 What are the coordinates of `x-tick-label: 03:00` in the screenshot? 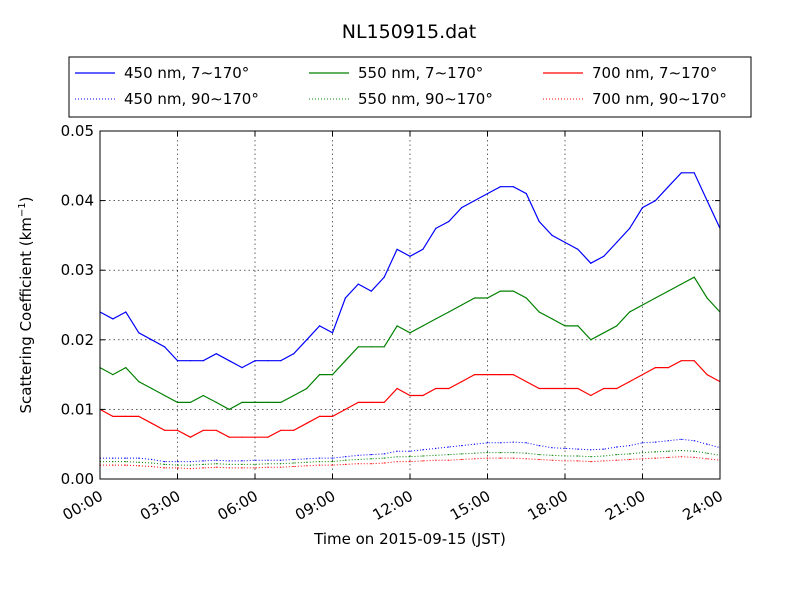 It's located at (160, 505).